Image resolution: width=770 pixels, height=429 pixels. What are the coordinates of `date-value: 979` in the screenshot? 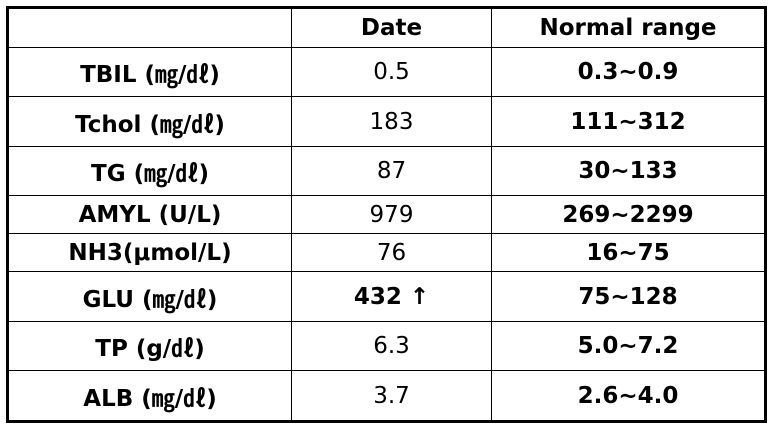 It's located at (391, 215).